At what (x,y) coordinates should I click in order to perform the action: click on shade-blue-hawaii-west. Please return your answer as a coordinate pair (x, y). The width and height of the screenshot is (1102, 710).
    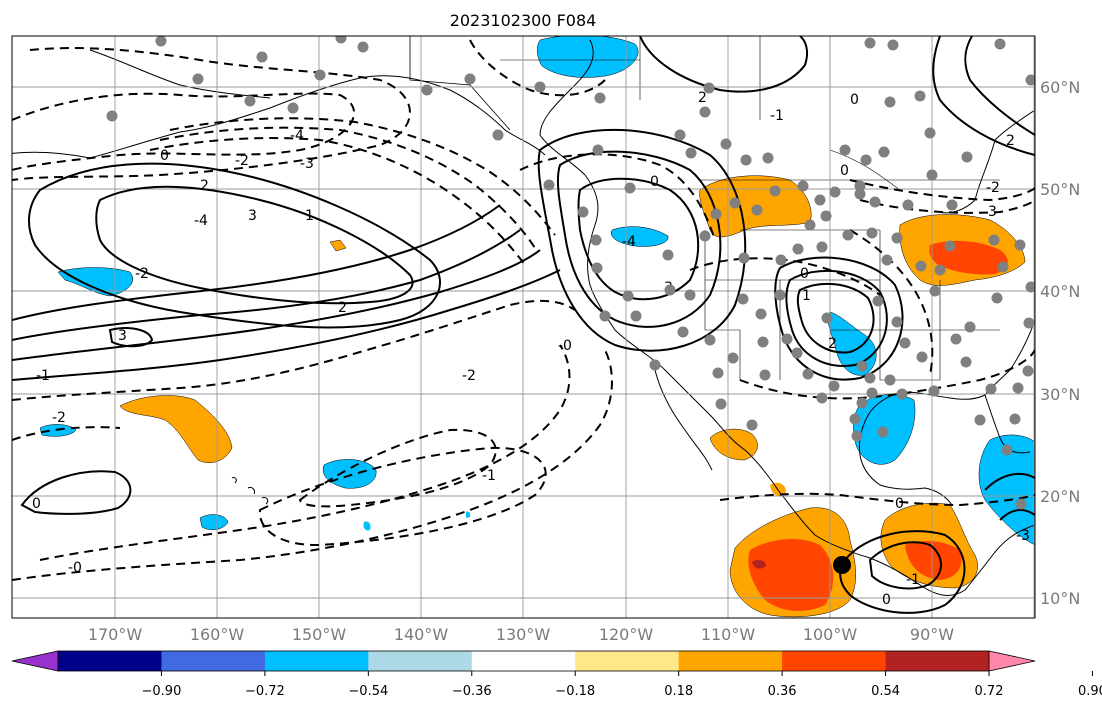
    Looking at the image, I should click on (214, 522).